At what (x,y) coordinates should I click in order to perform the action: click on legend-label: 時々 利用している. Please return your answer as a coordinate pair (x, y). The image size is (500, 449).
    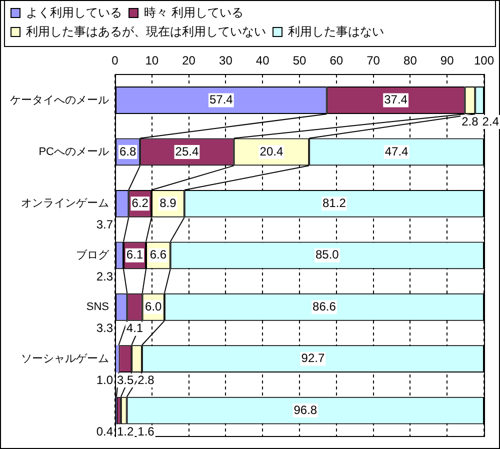
    Looking at the image, I should click on (194, 12).